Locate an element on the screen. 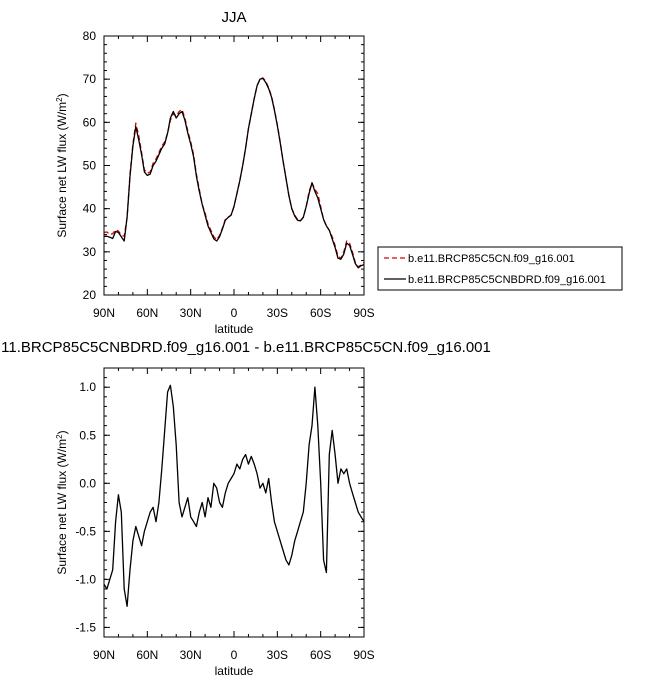 Image resolution: width=670 pixels, height=678 pixels. y-tick-label-1: 0.5 is located at coordinates (87, 435).